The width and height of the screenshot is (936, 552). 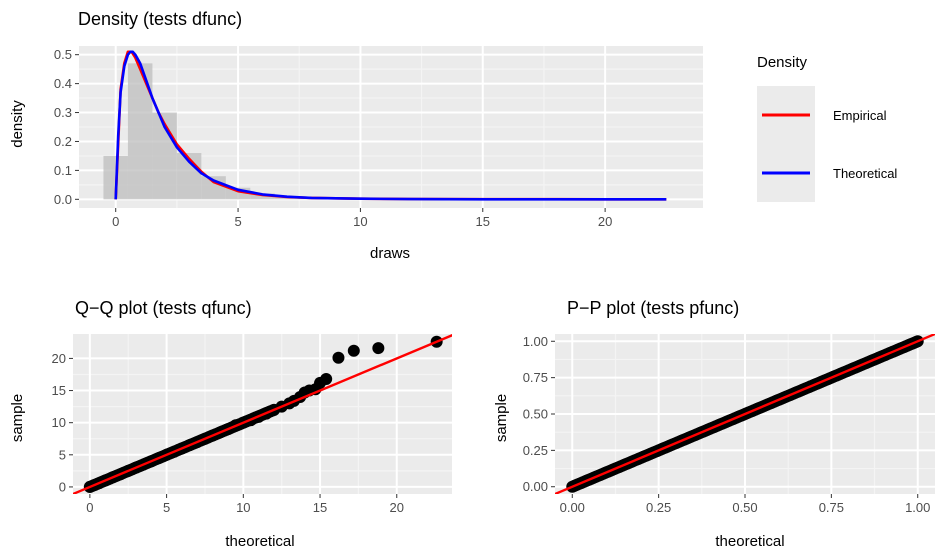 I want to click on p3-x-tick-label: 0.25, so click(x=658, y=507).